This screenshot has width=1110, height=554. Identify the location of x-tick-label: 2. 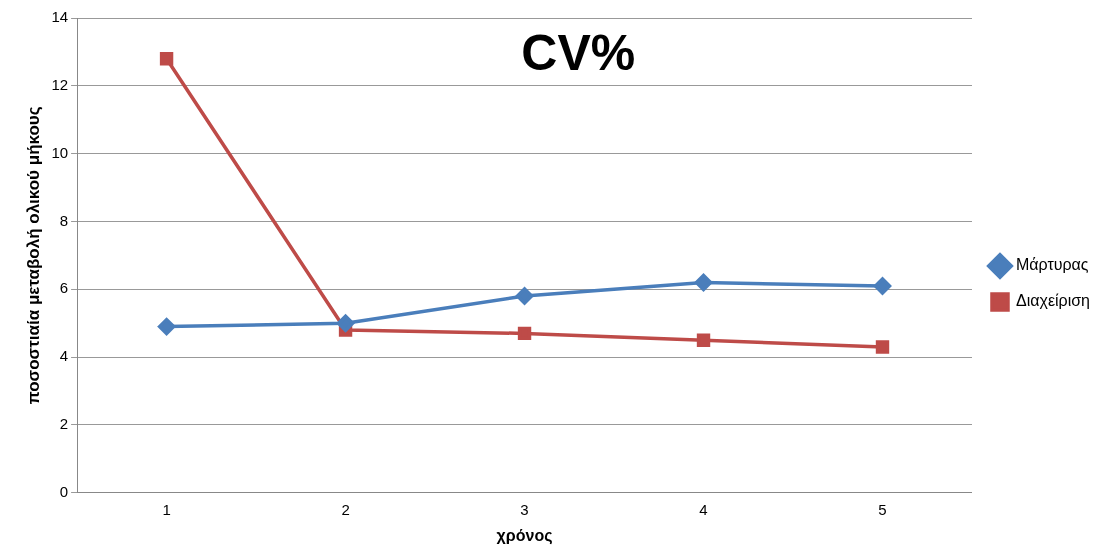
(345, 509).